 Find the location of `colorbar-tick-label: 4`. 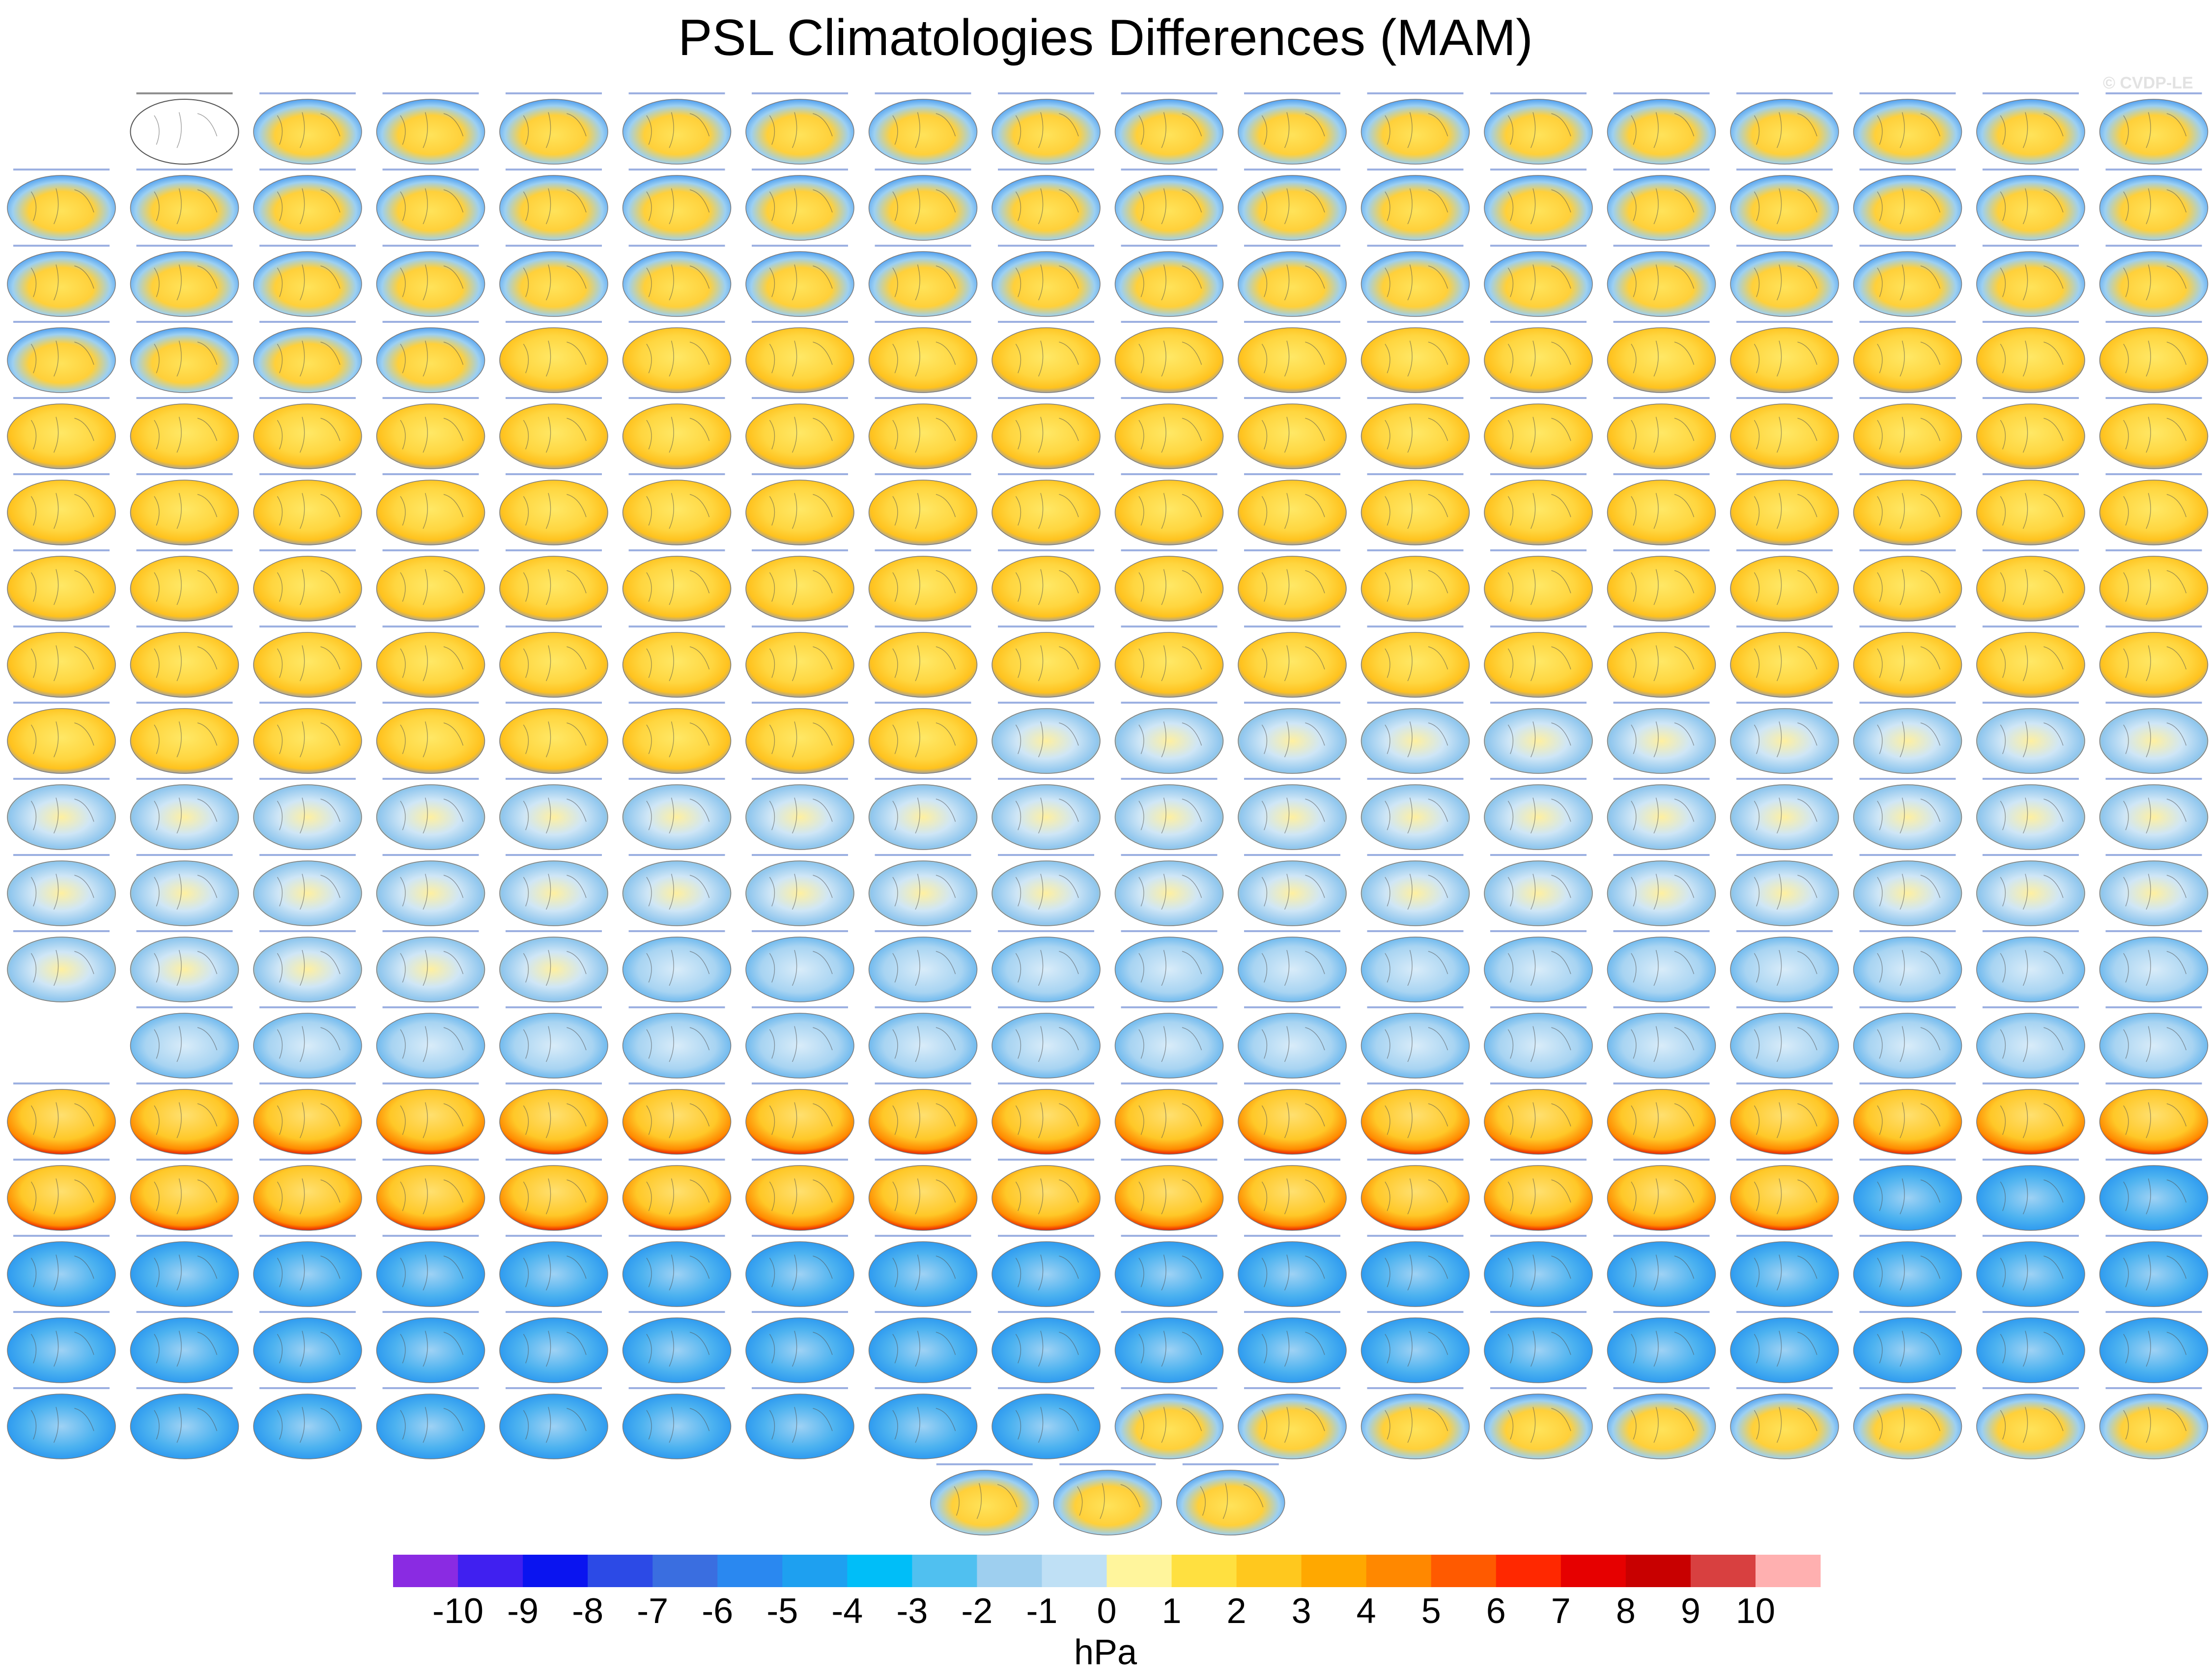

colorbar-tick-label: 4 is located at coordinates (1366, 1611).